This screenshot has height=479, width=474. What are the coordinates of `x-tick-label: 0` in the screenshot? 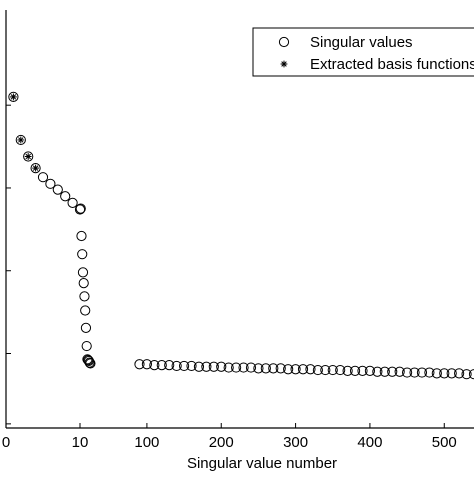 It's located at (6, 442).